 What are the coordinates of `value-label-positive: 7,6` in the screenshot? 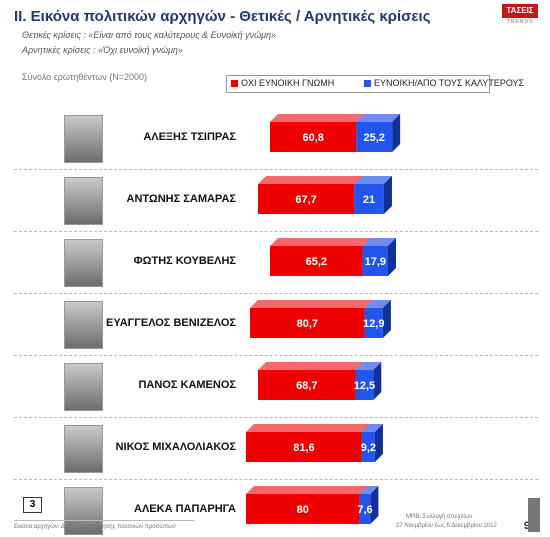 It's located at (364, 510).